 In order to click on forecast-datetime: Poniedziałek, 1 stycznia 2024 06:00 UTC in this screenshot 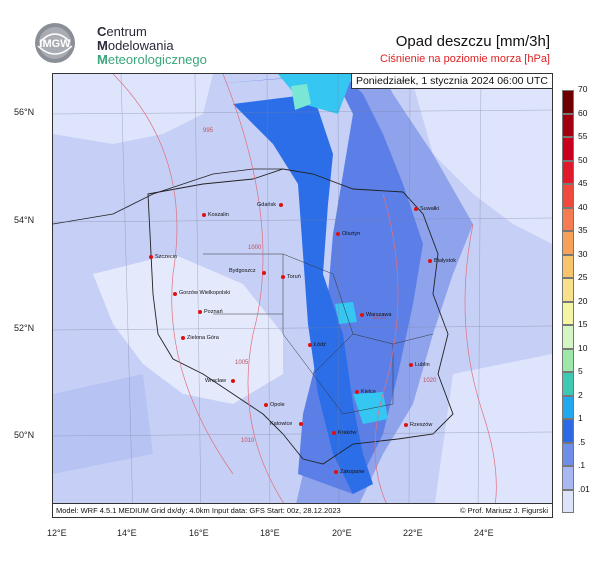, I will do `click(451, 81)`.